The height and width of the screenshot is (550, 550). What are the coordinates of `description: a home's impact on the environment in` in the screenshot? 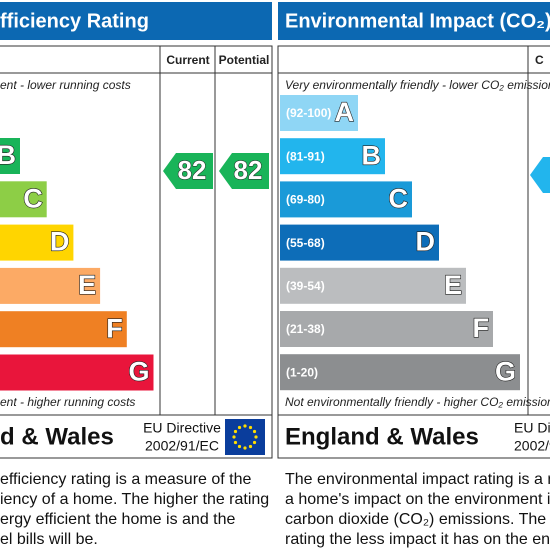 It's located at (417, 499).